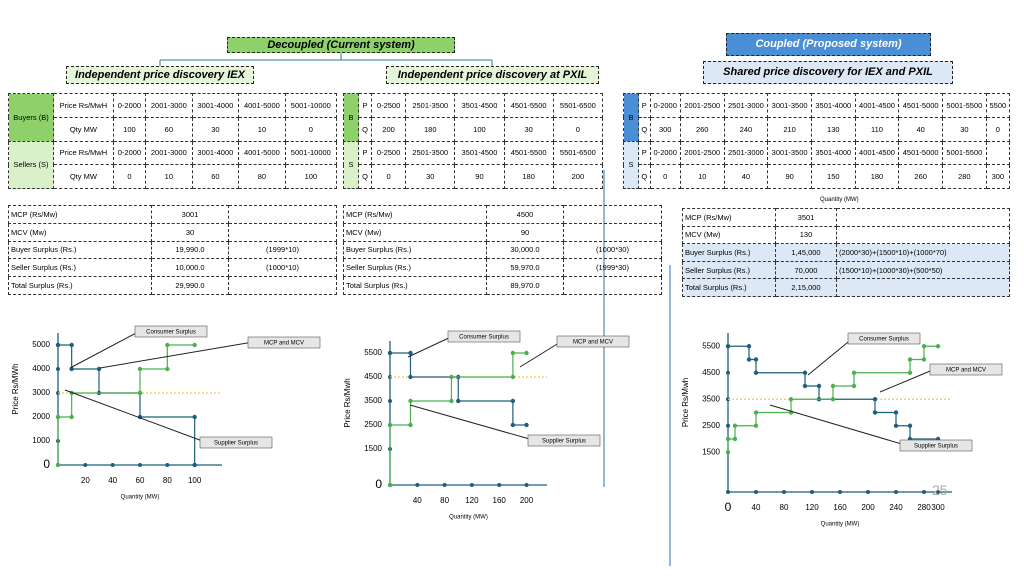 The height and width of the screenshot is (576, 1024). I want to click on table-row: Qty MW 100 60 30 10 0, so click(173, 129).